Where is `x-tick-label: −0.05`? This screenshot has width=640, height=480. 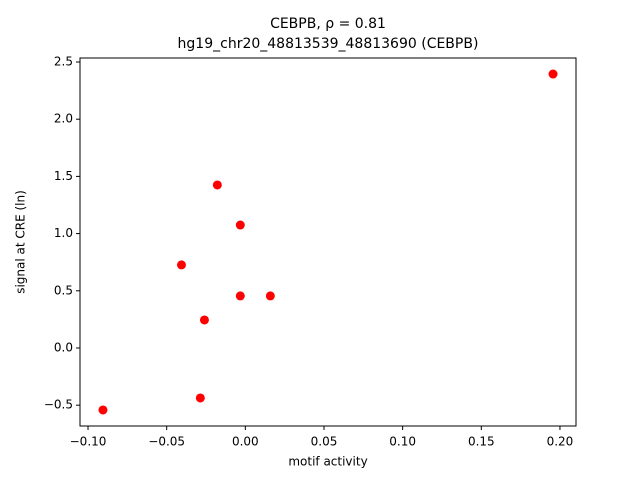 x-tick-label: −0.05 is located at coordinates (166, 442).